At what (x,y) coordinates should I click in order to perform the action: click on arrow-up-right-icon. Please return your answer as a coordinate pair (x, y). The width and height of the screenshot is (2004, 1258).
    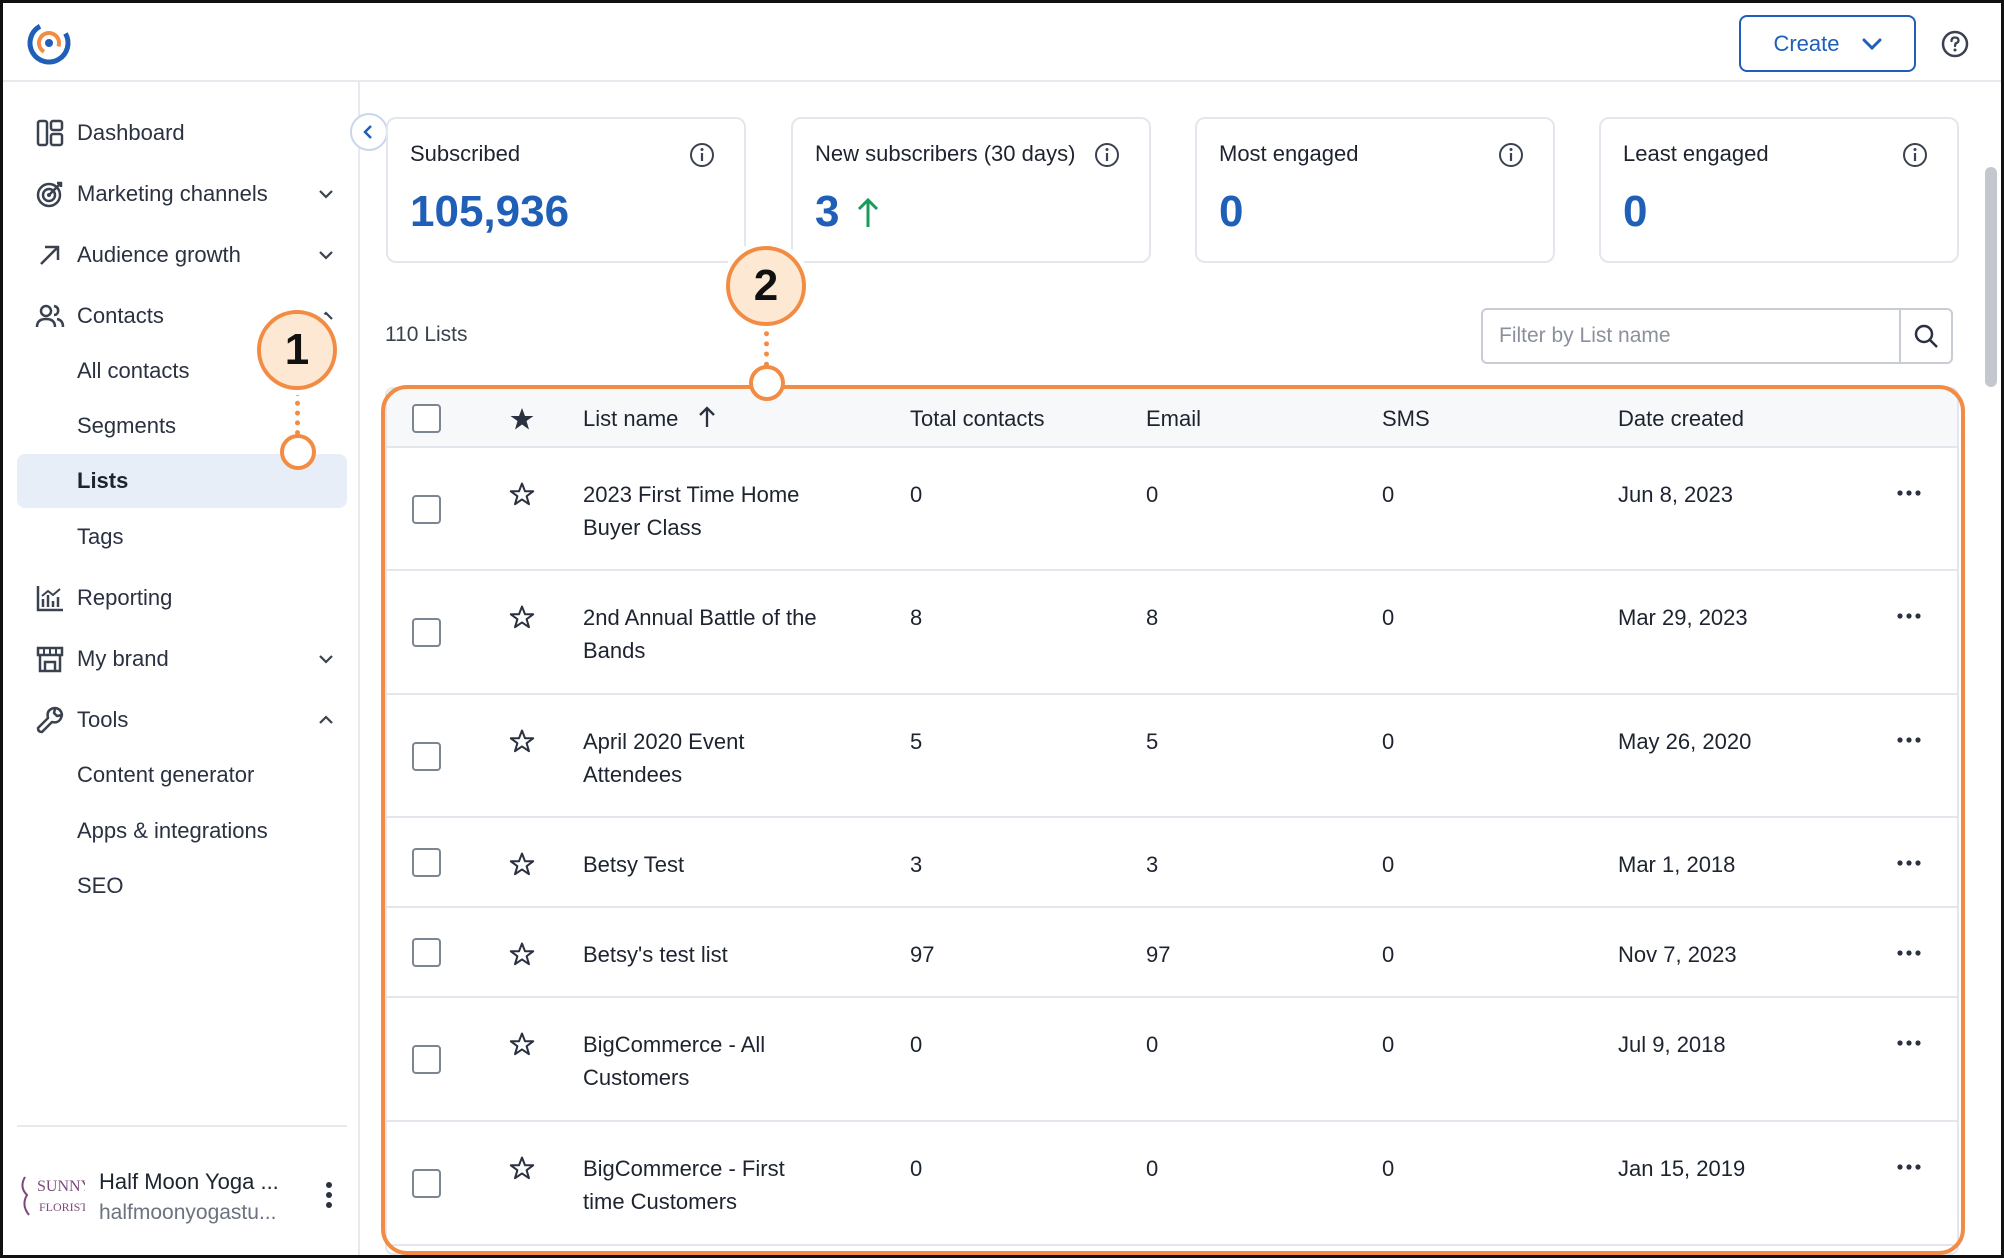
    Looking at the image, I should click on (50, 255).